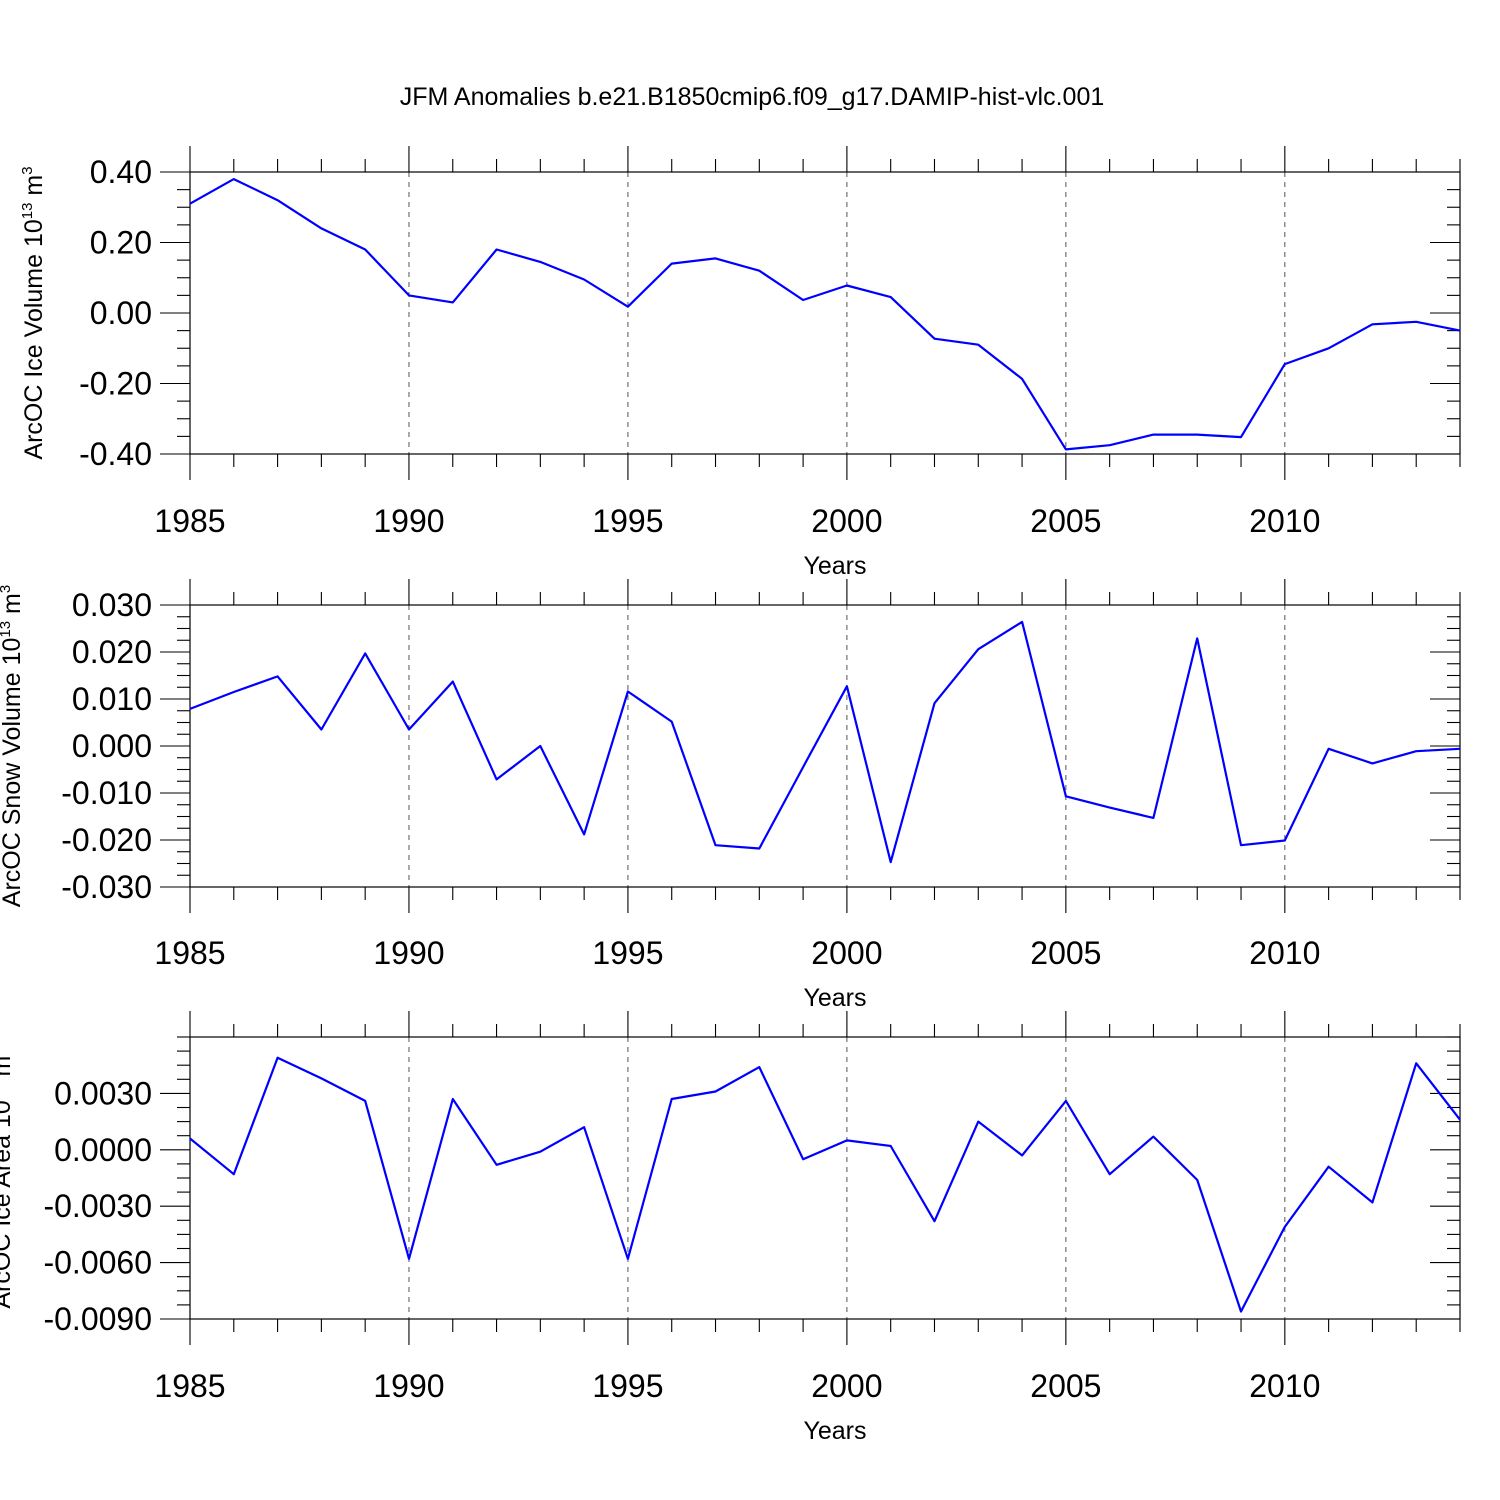 The image size is (1500, 1500). Describe the element at coordinates (759, 848) in the screenshot. I see `data-point-snow-volume-1998` at that location.